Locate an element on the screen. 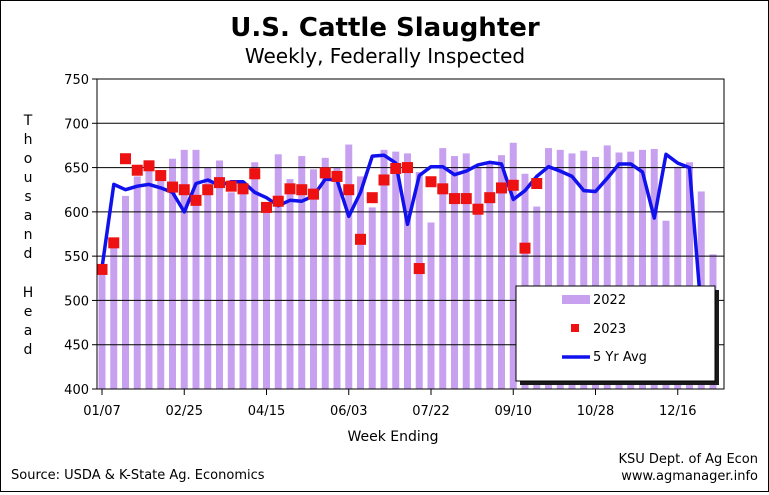  y-tick-label: 600 is located at coordinates (76, 213).